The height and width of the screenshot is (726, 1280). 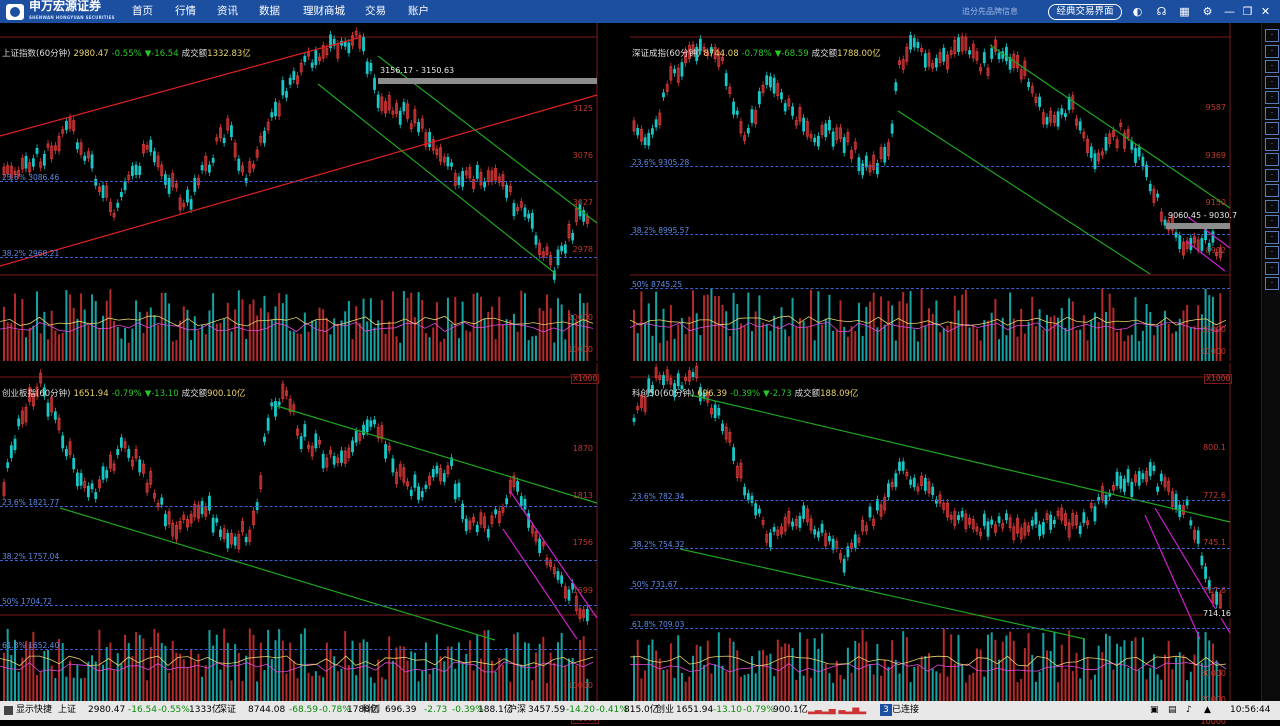 What do you see at coordinates (36, 394) in the screenshot?
I see `panel-title: 创业板指(60分钟)` at bounding box center [36, 394].